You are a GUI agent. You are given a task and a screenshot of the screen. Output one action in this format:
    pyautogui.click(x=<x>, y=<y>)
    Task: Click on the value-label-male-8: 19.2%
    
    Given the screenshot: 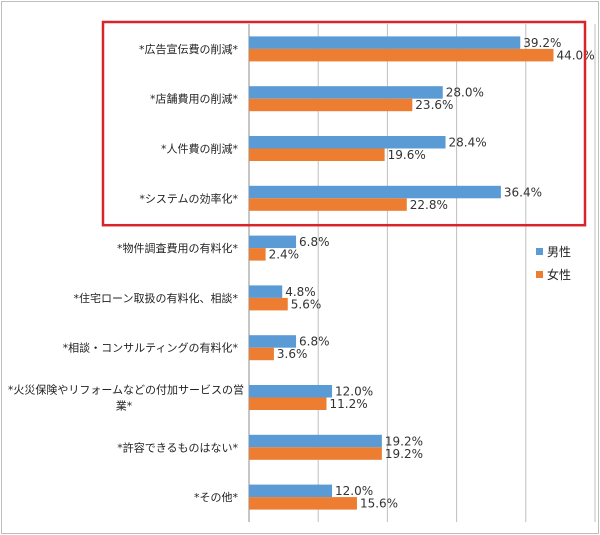 What is the action you would take?
    pyautogui.click(x=404, y=441)
    